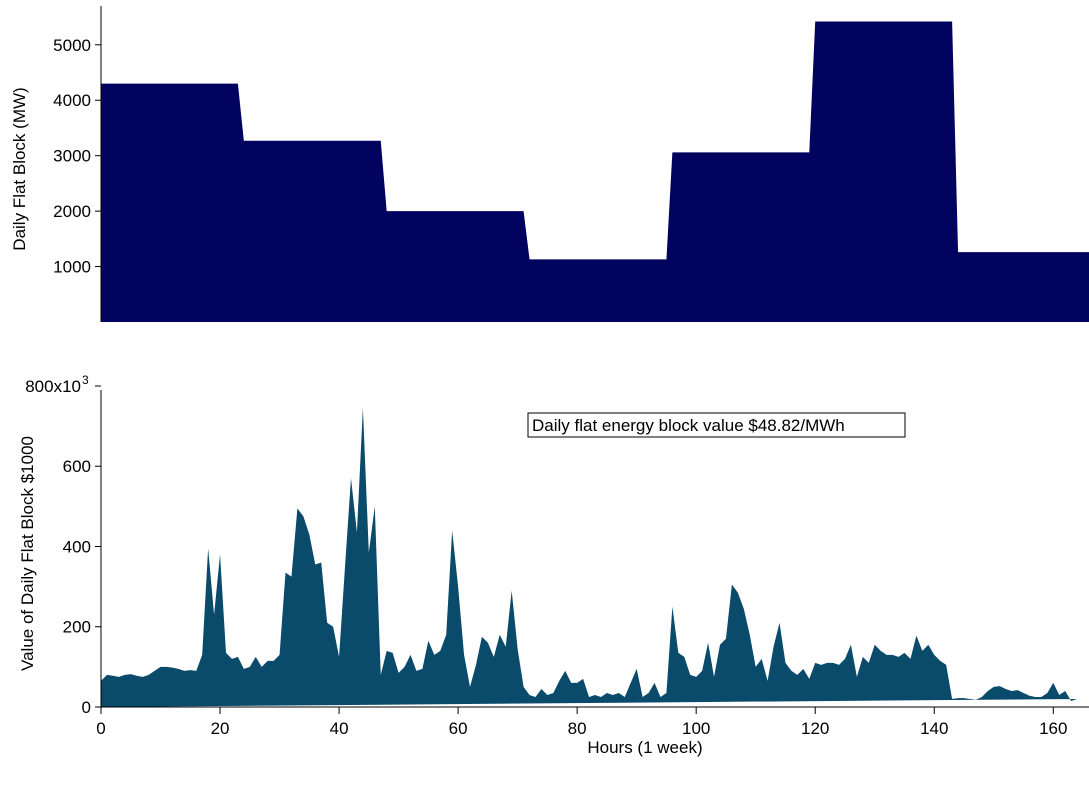  I want to click on top-y-tick-label: 5000, so click(72, 45).